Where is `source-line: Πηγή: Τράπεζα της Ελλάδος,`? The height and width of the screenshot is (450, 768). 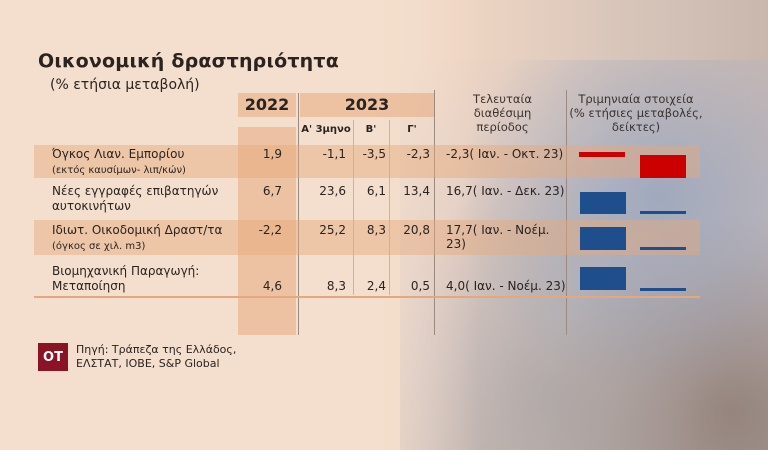 source-line: Πηγή: Τράπεζα της Ελλάδος, is located at coordinates (156, 349).